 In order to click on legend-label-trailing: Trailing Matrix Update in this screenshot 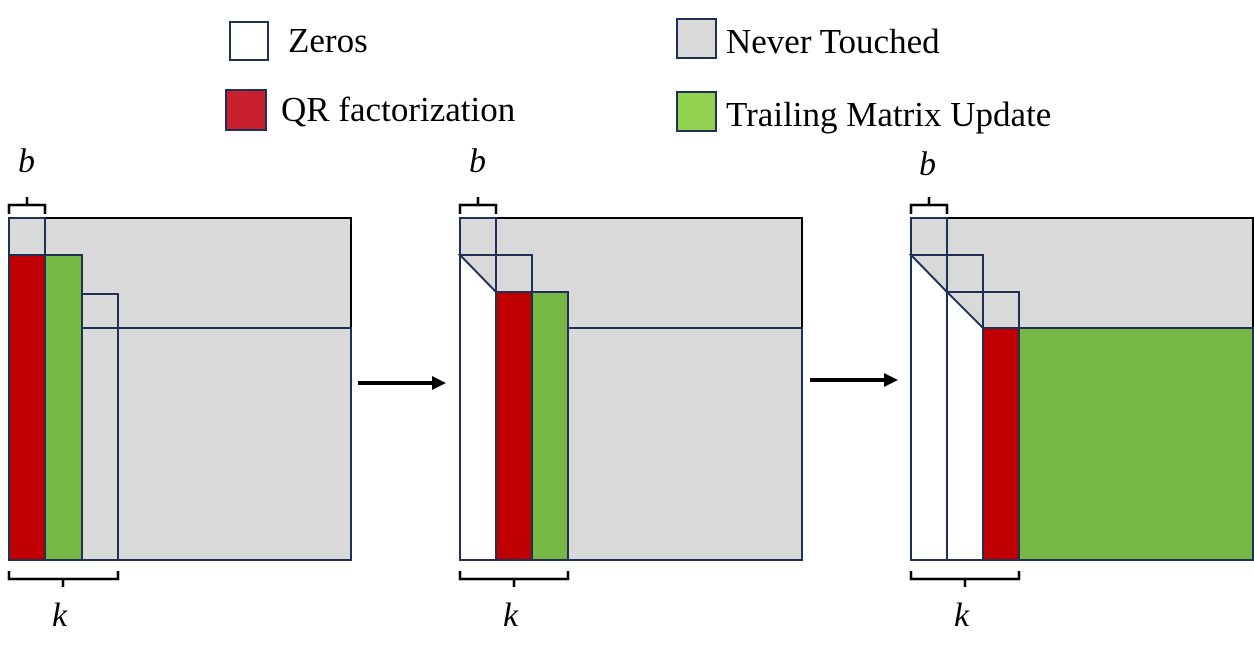, I will do `click(888, 114)`.